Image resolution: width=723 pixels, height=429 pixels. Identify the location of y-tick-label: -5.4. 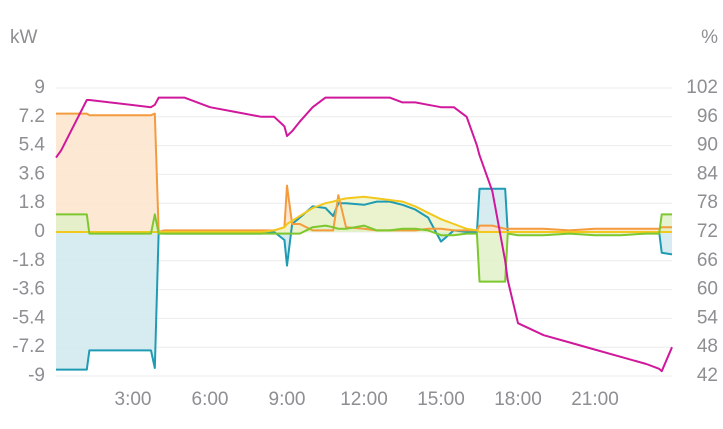
(28, 317).